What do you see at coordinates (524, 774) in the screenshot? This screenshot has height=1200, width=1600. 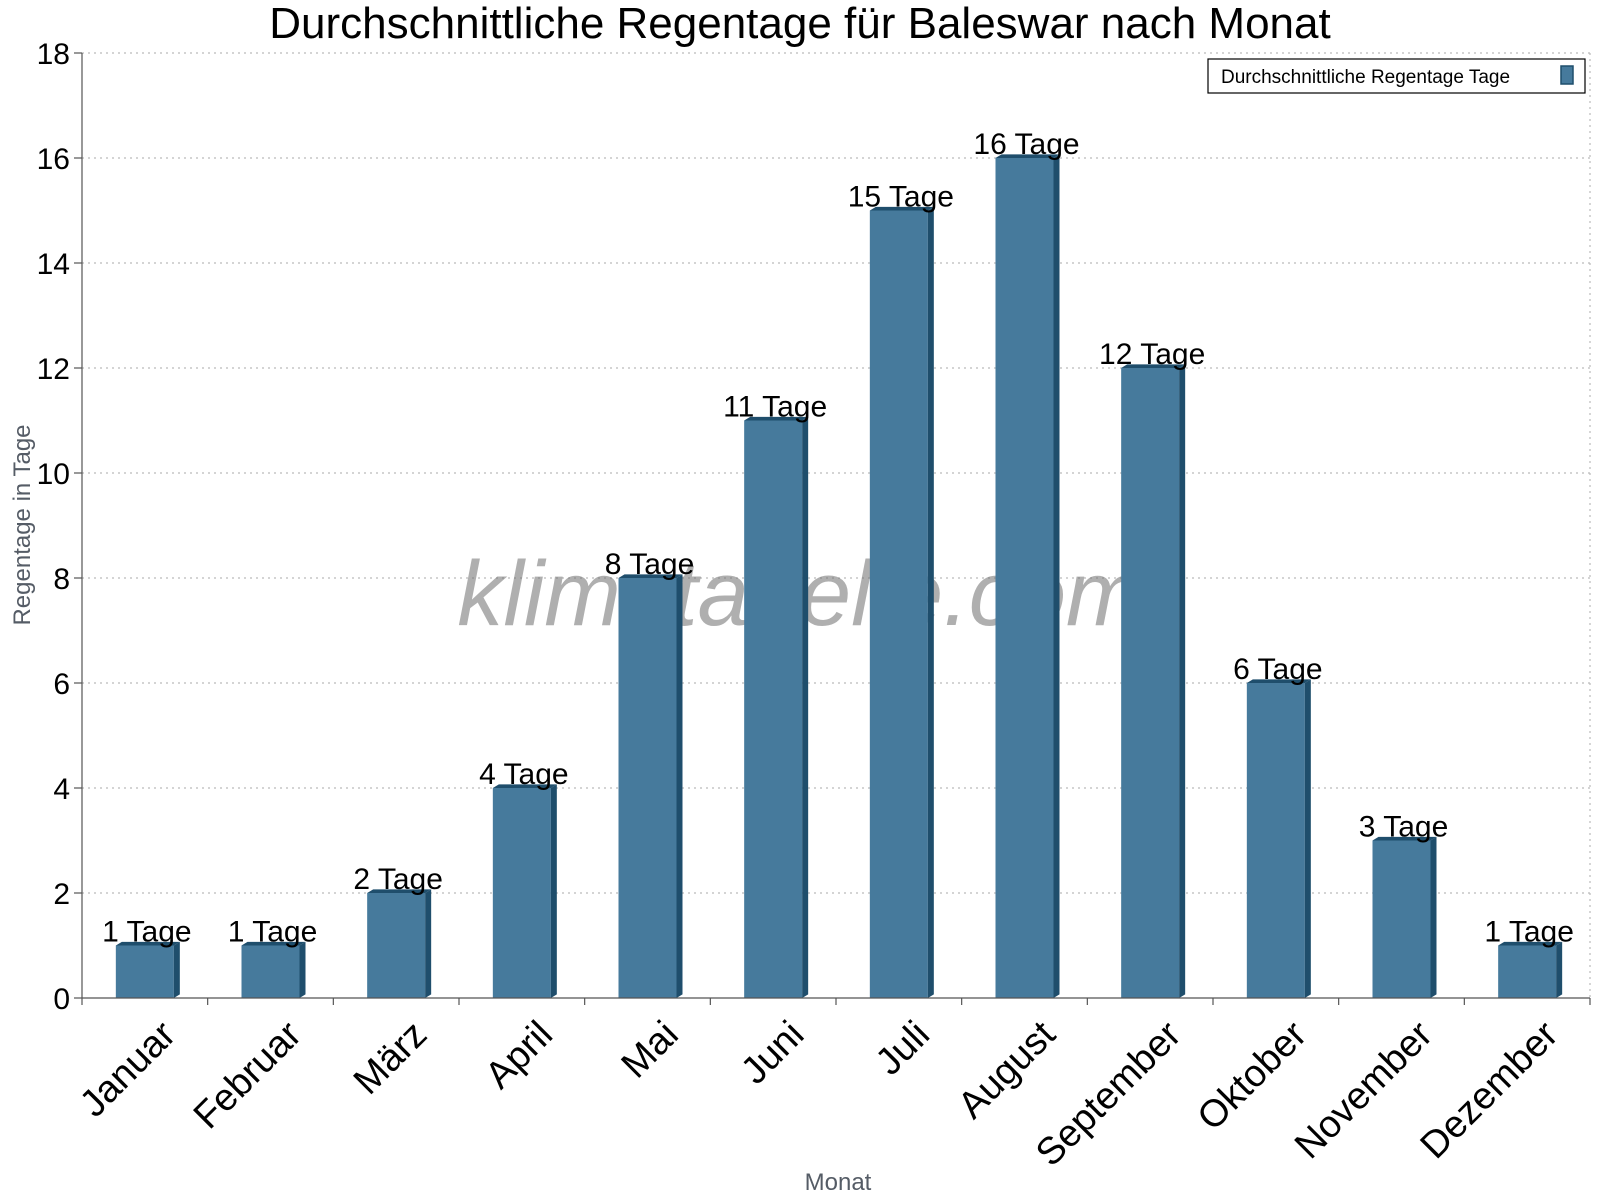 I see `bar-value-label: 4 Tage` at bounding box center [524, 774].